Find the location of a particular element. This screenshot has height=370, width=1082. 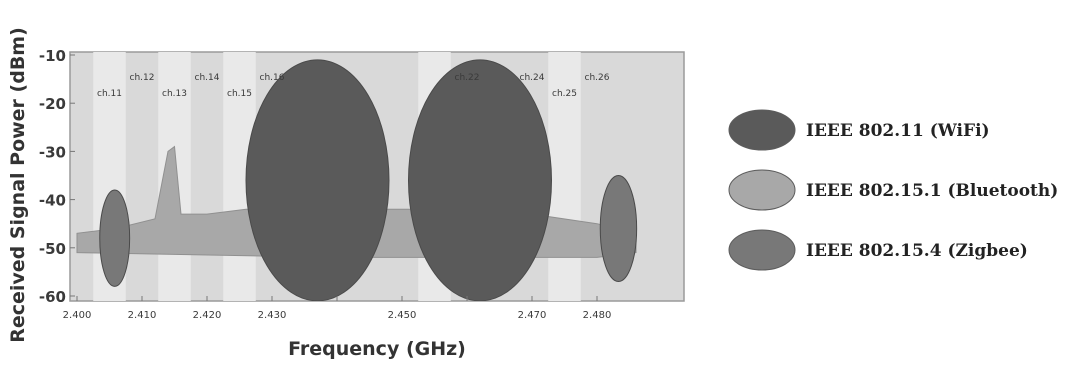

x-tick-label: 2.450 is located at coordinates (402, 315).